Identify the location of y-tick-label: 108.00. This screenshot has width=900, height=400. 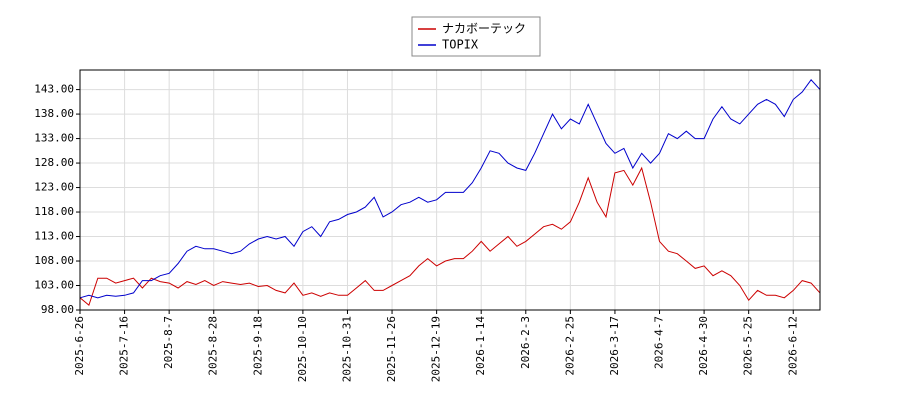
(54, 260).